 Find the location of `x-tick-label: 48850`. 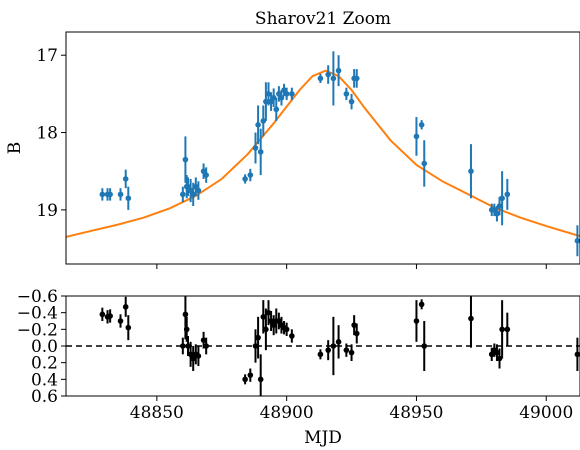

x-tick-label: 48850 is located at coordinates (157, 413).